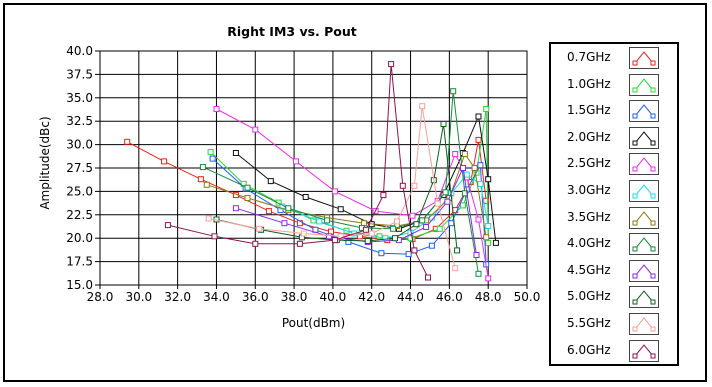  What do you see at coordinates (255, 297) in the screenshot?
I see `x-tick-label: 36.0` at bounding box center [255, 297].